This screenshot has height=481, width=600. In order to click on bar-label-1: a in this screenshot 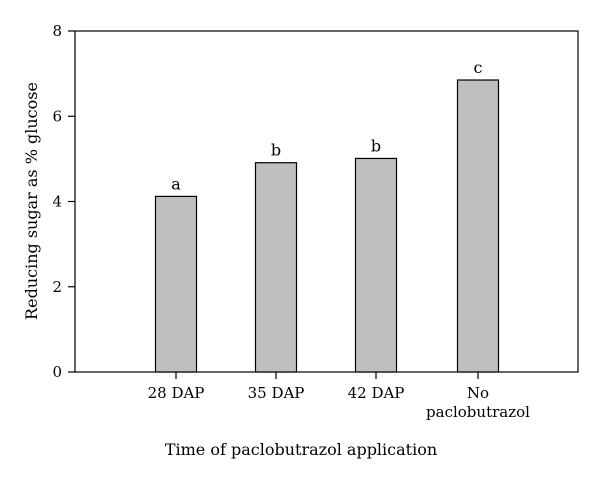, I will do `click(176, 183)`.